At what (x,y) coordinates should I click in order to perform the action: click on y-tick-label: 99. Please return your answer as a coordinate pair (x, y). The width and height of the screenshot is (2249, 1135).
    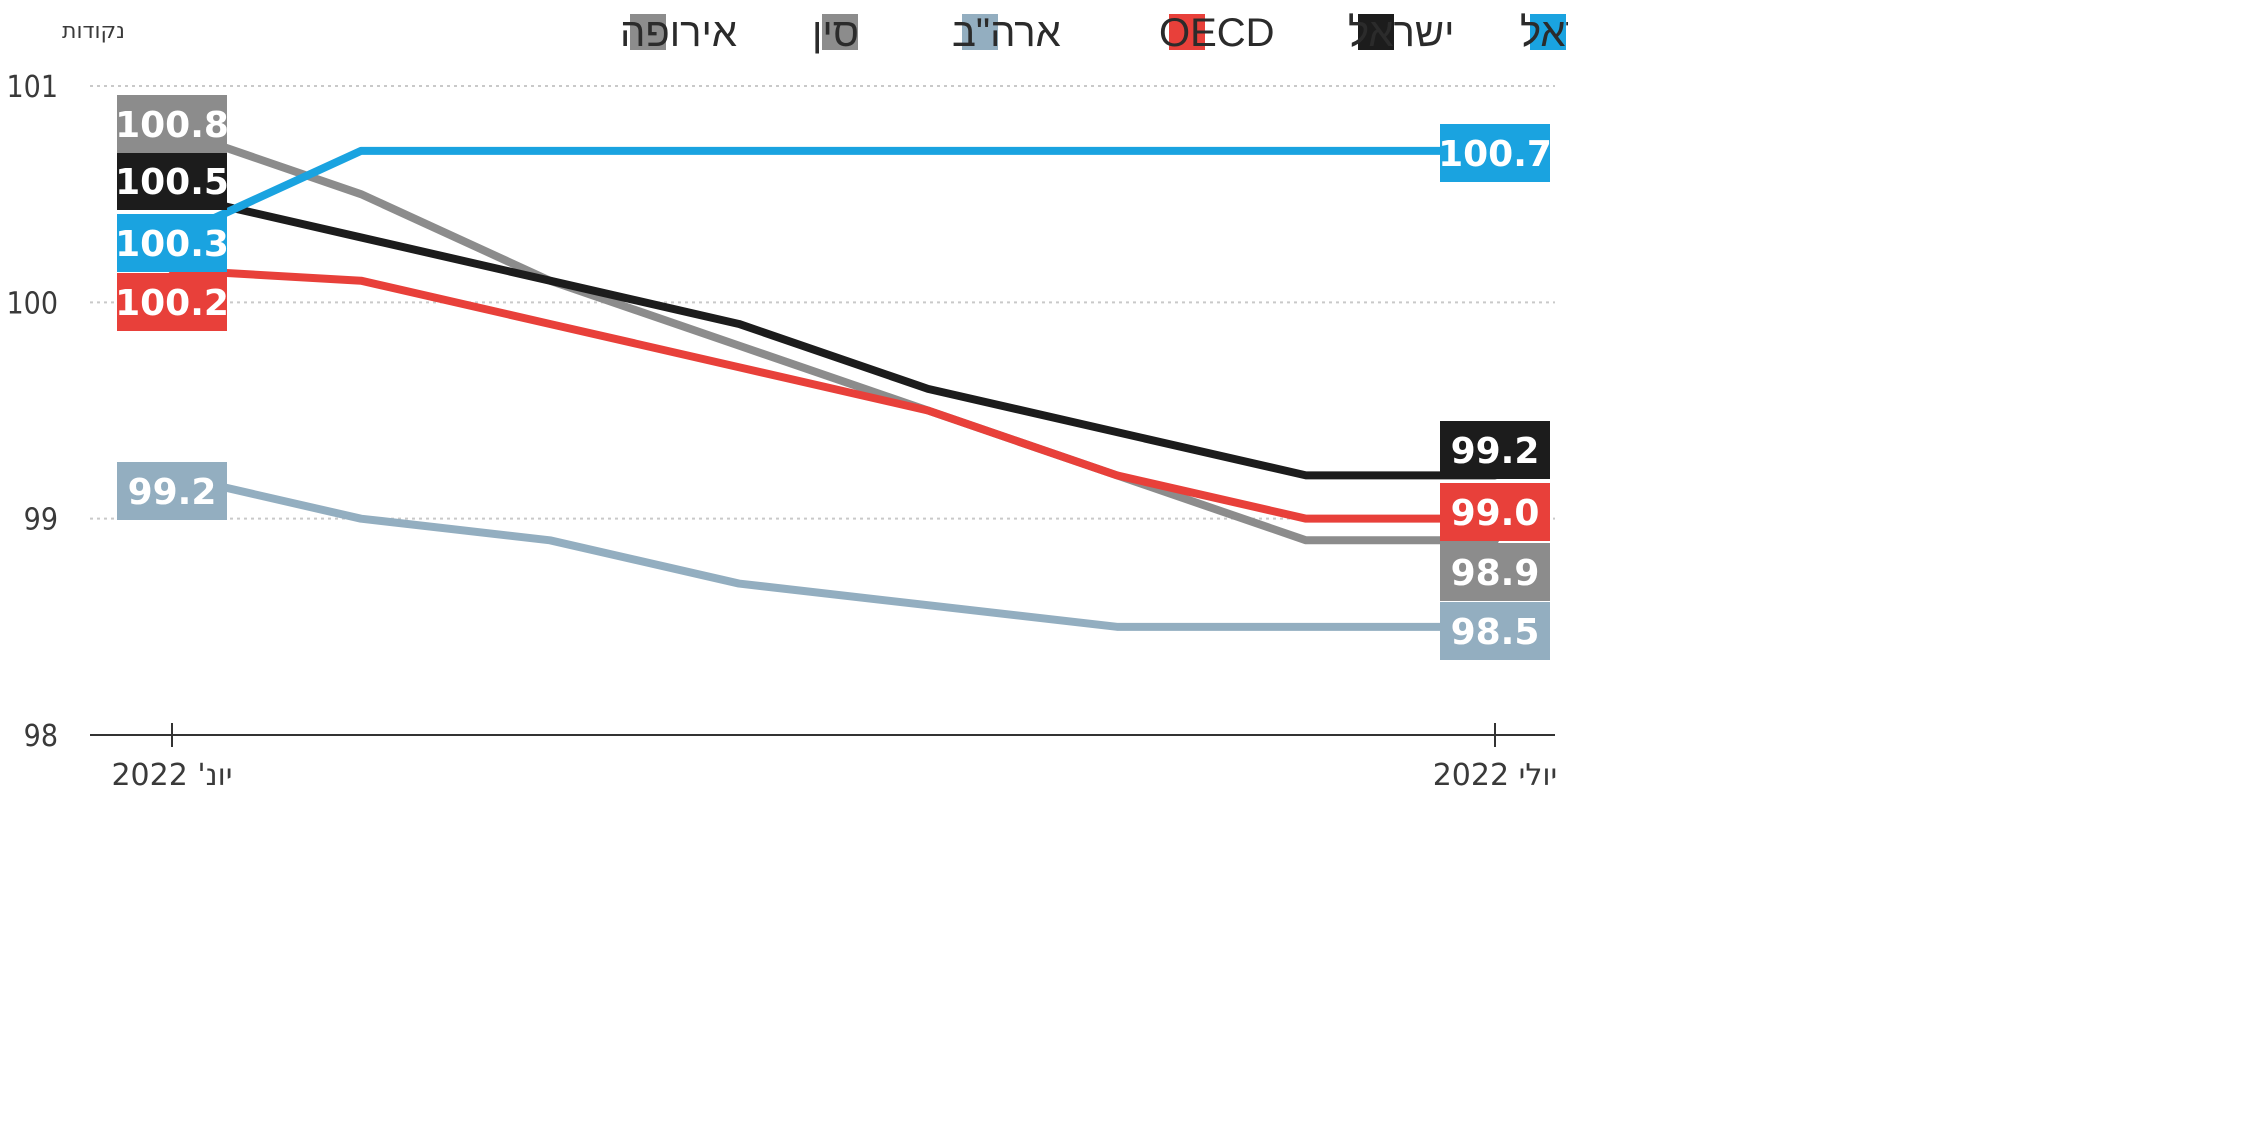
    Looking at the image, I should click on (41, 520).